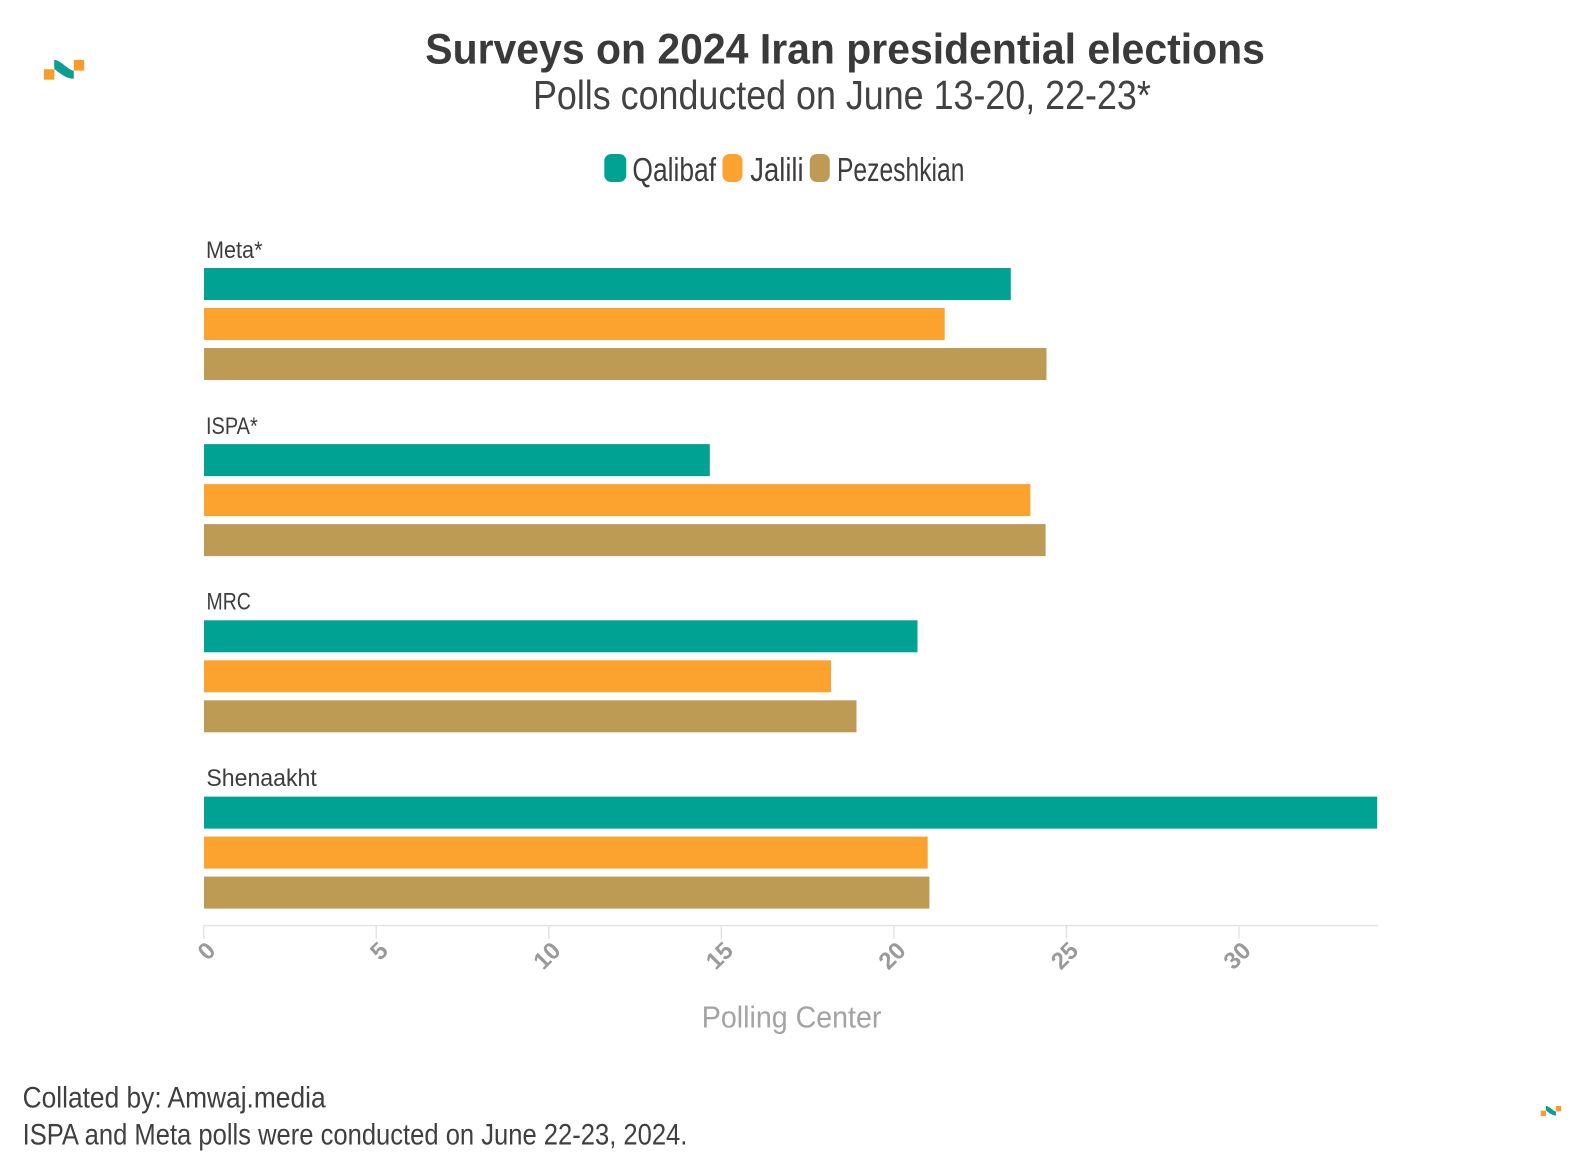  What do you see at coordinates (674, 170) in the screenshot?
I see `svg-text: Qalibaf` at bounding box center [674, 170].